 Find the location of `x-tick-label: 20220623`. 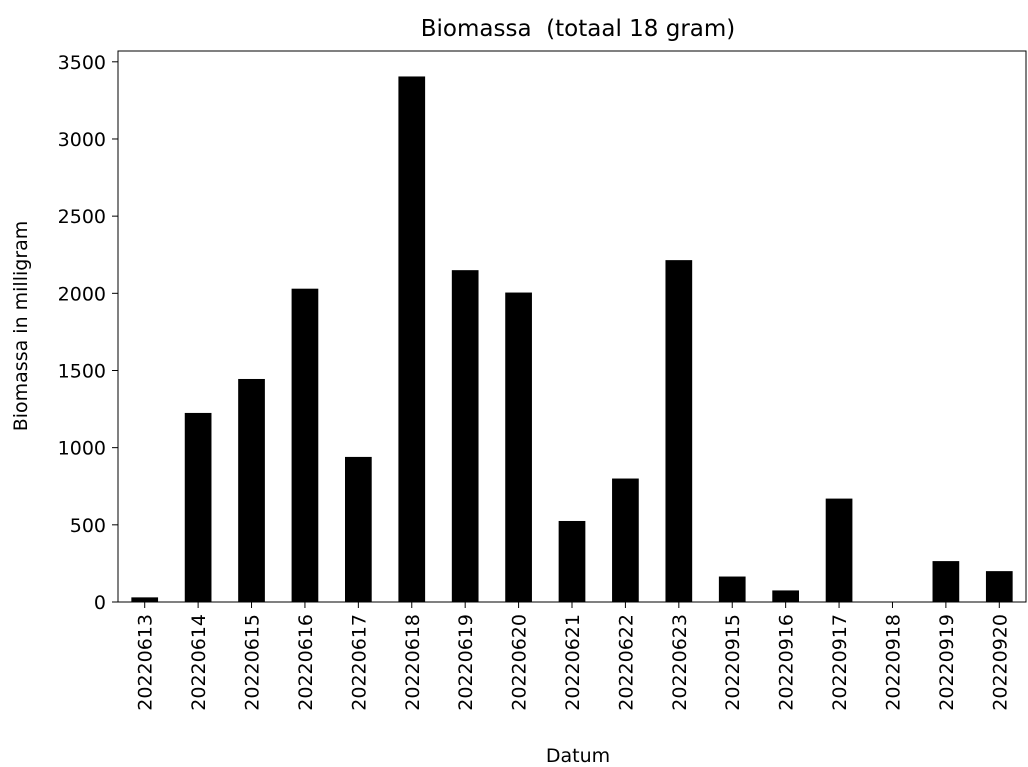

x-tick-label: 20220623 is located at coordinates (680, 662).